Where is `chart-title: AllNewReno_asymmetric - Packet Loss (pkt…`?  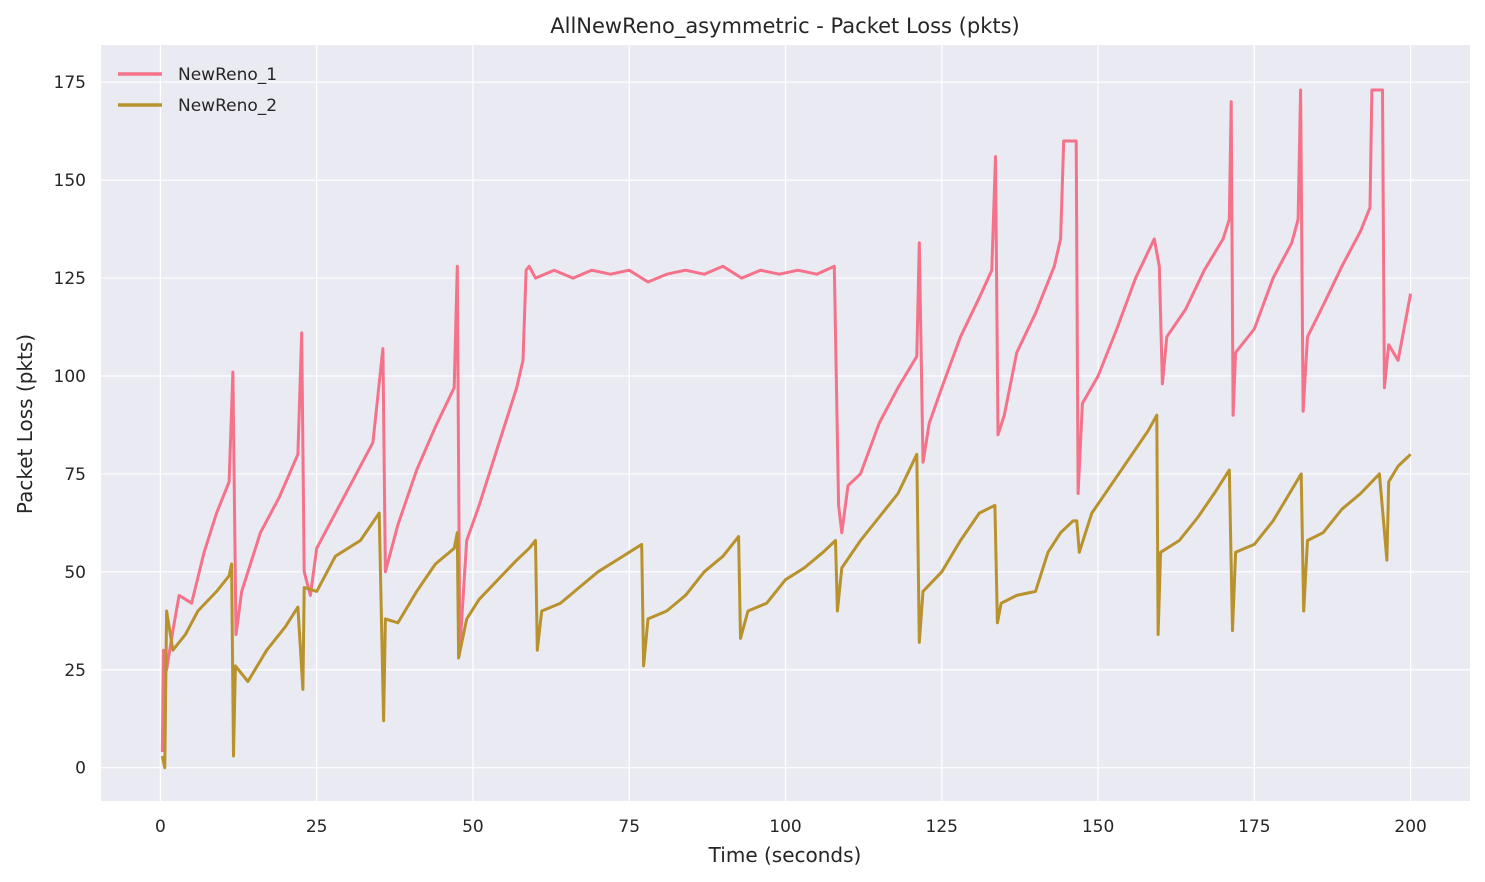
chart-title: AllNewReno_asymmetric - Packet Loss (pkt… is located at coordinates (784, 26).